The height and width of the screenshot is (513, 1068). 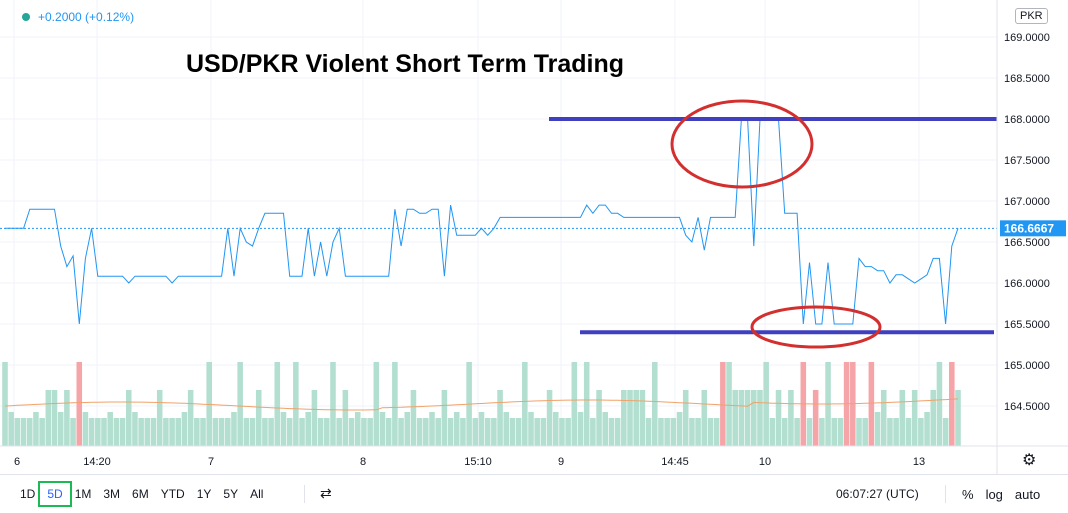 I want to click on range-1y: 1Y, so click(x=204, y=494).